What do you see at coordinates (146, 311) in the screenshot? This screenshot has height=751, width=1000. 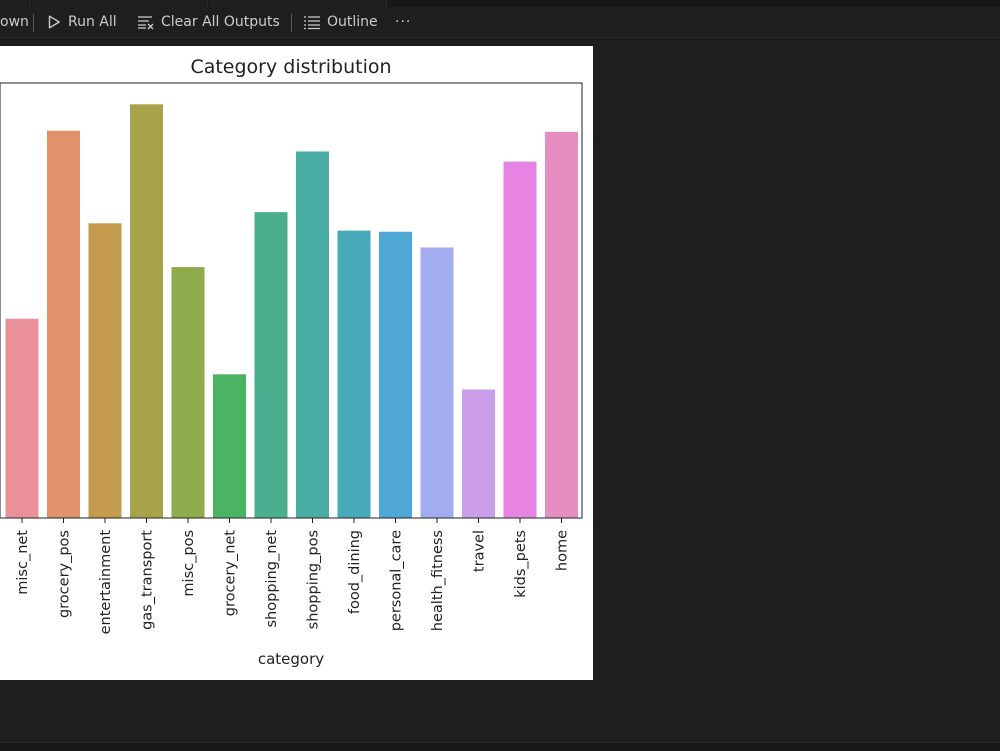 I see `bar-gas_transport` at bounding box center [146, 311].